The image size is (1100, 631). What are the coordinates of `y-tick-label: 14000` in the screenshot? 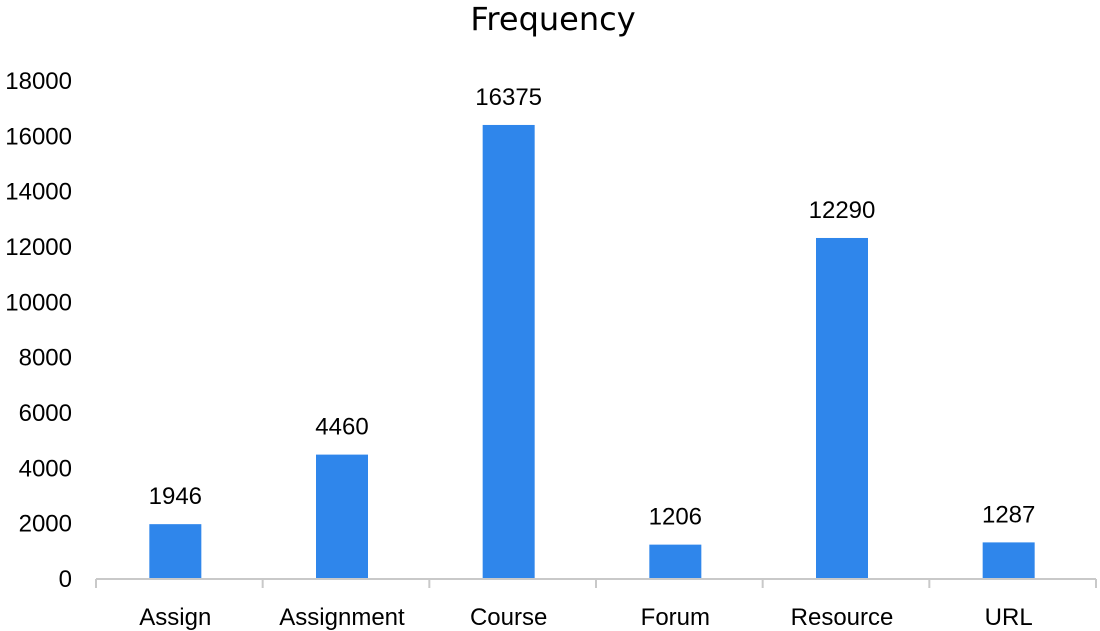 It's located at (38, 192).